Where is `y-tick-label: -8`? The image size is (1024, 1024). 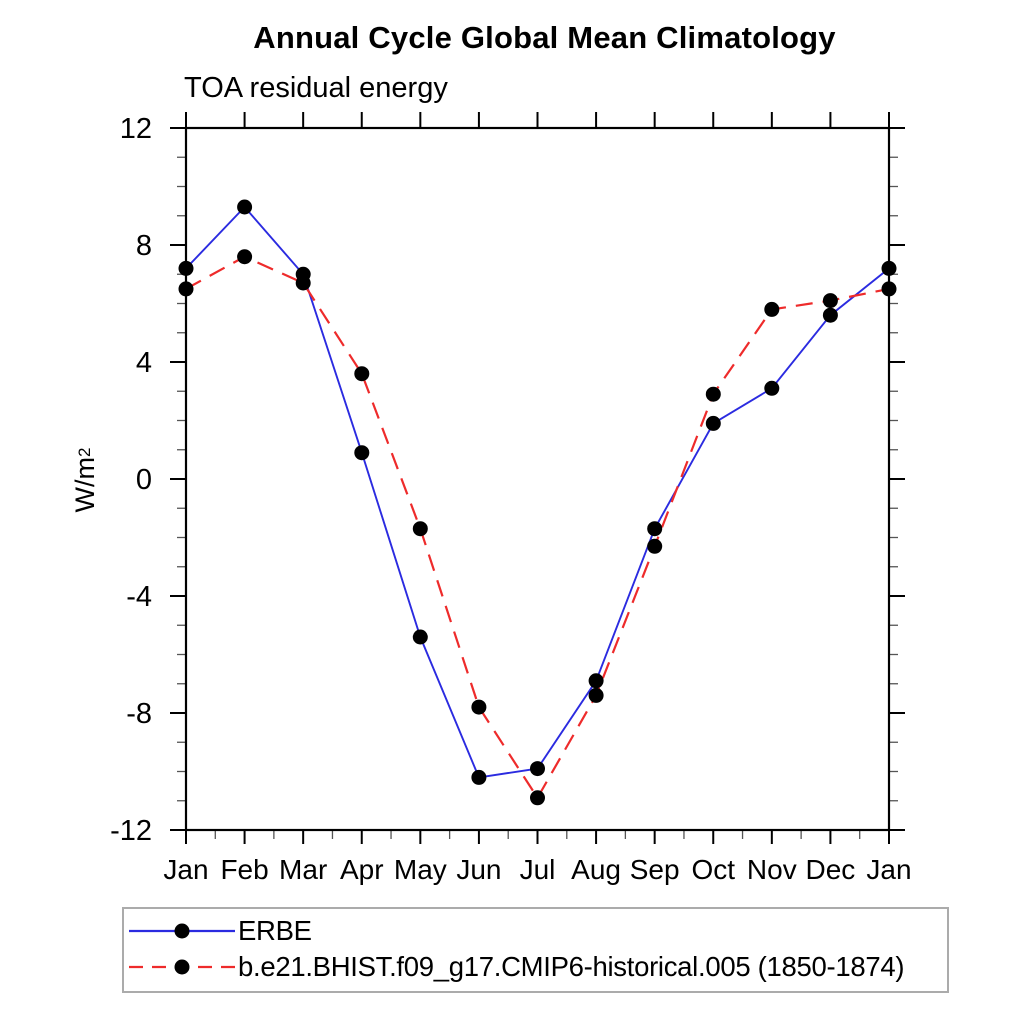 y-tick-label: -8 is located at coordinates (139, 714).